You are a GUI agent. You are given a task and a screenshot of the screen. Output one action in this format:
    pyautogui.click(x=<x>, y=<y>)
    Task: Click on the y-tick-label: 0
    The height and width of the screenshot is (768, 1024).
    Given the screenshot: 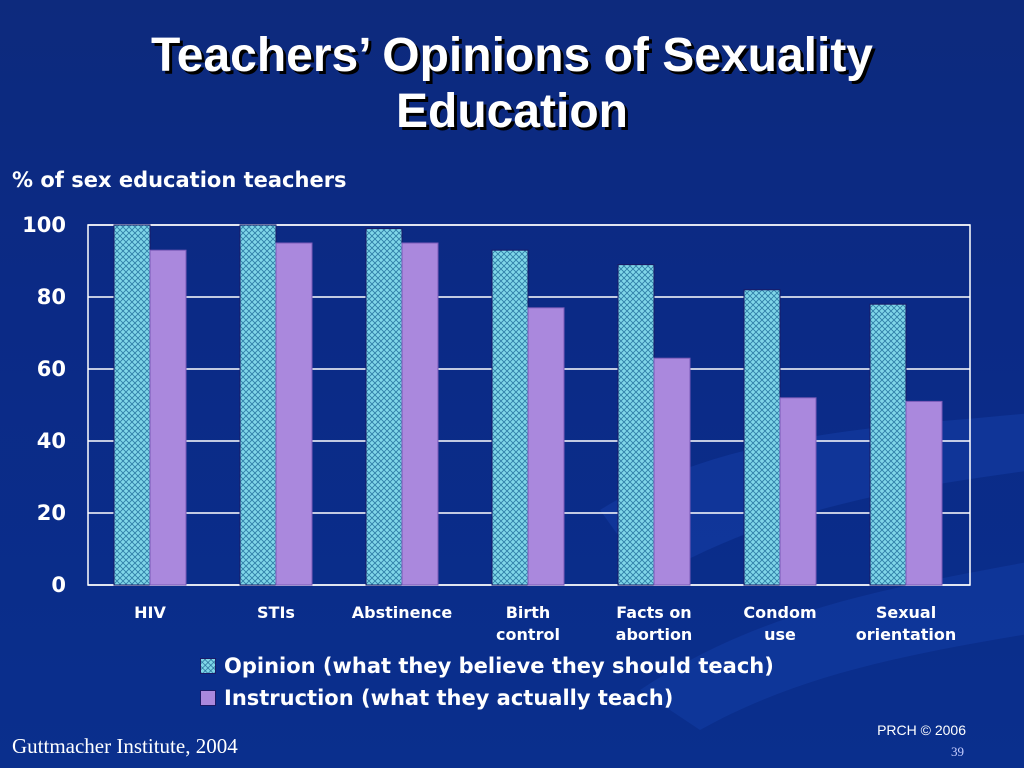 What is the action you would take?
    pyautogui.click(x=58, y=585)
    